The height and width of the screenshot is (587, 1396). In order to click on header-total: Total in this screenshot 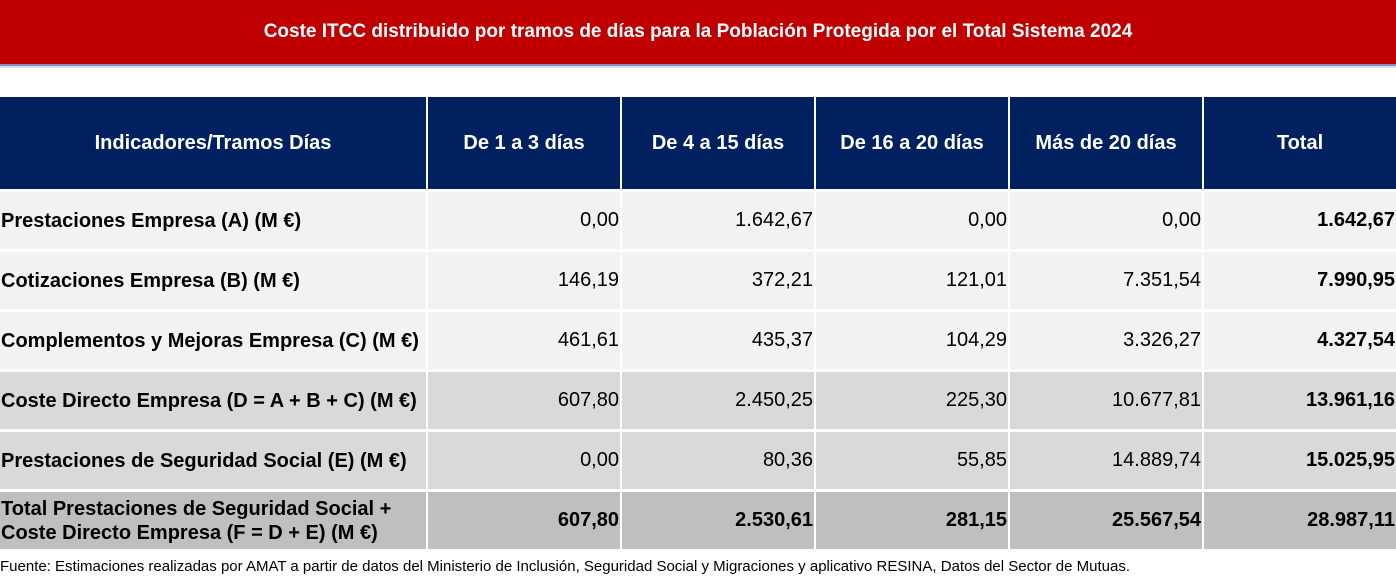, I will do `click(1299, 144)`.